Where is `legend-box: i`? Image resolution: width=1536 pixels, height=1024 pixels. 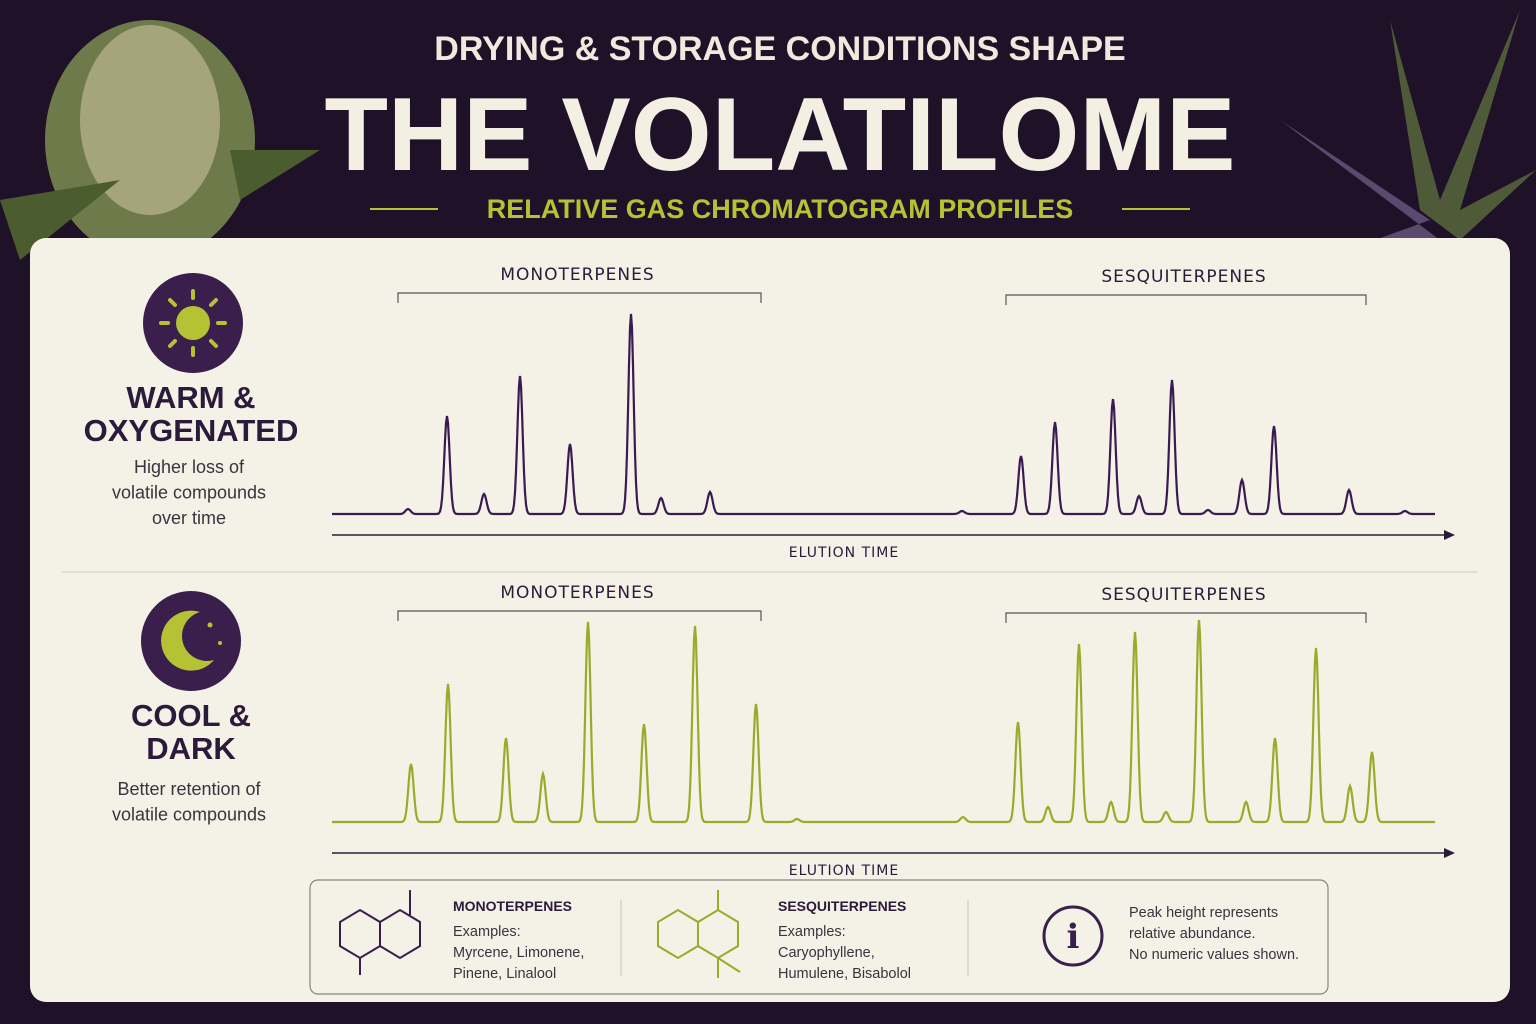
legend-box: i is located at coordinates (819, 937).